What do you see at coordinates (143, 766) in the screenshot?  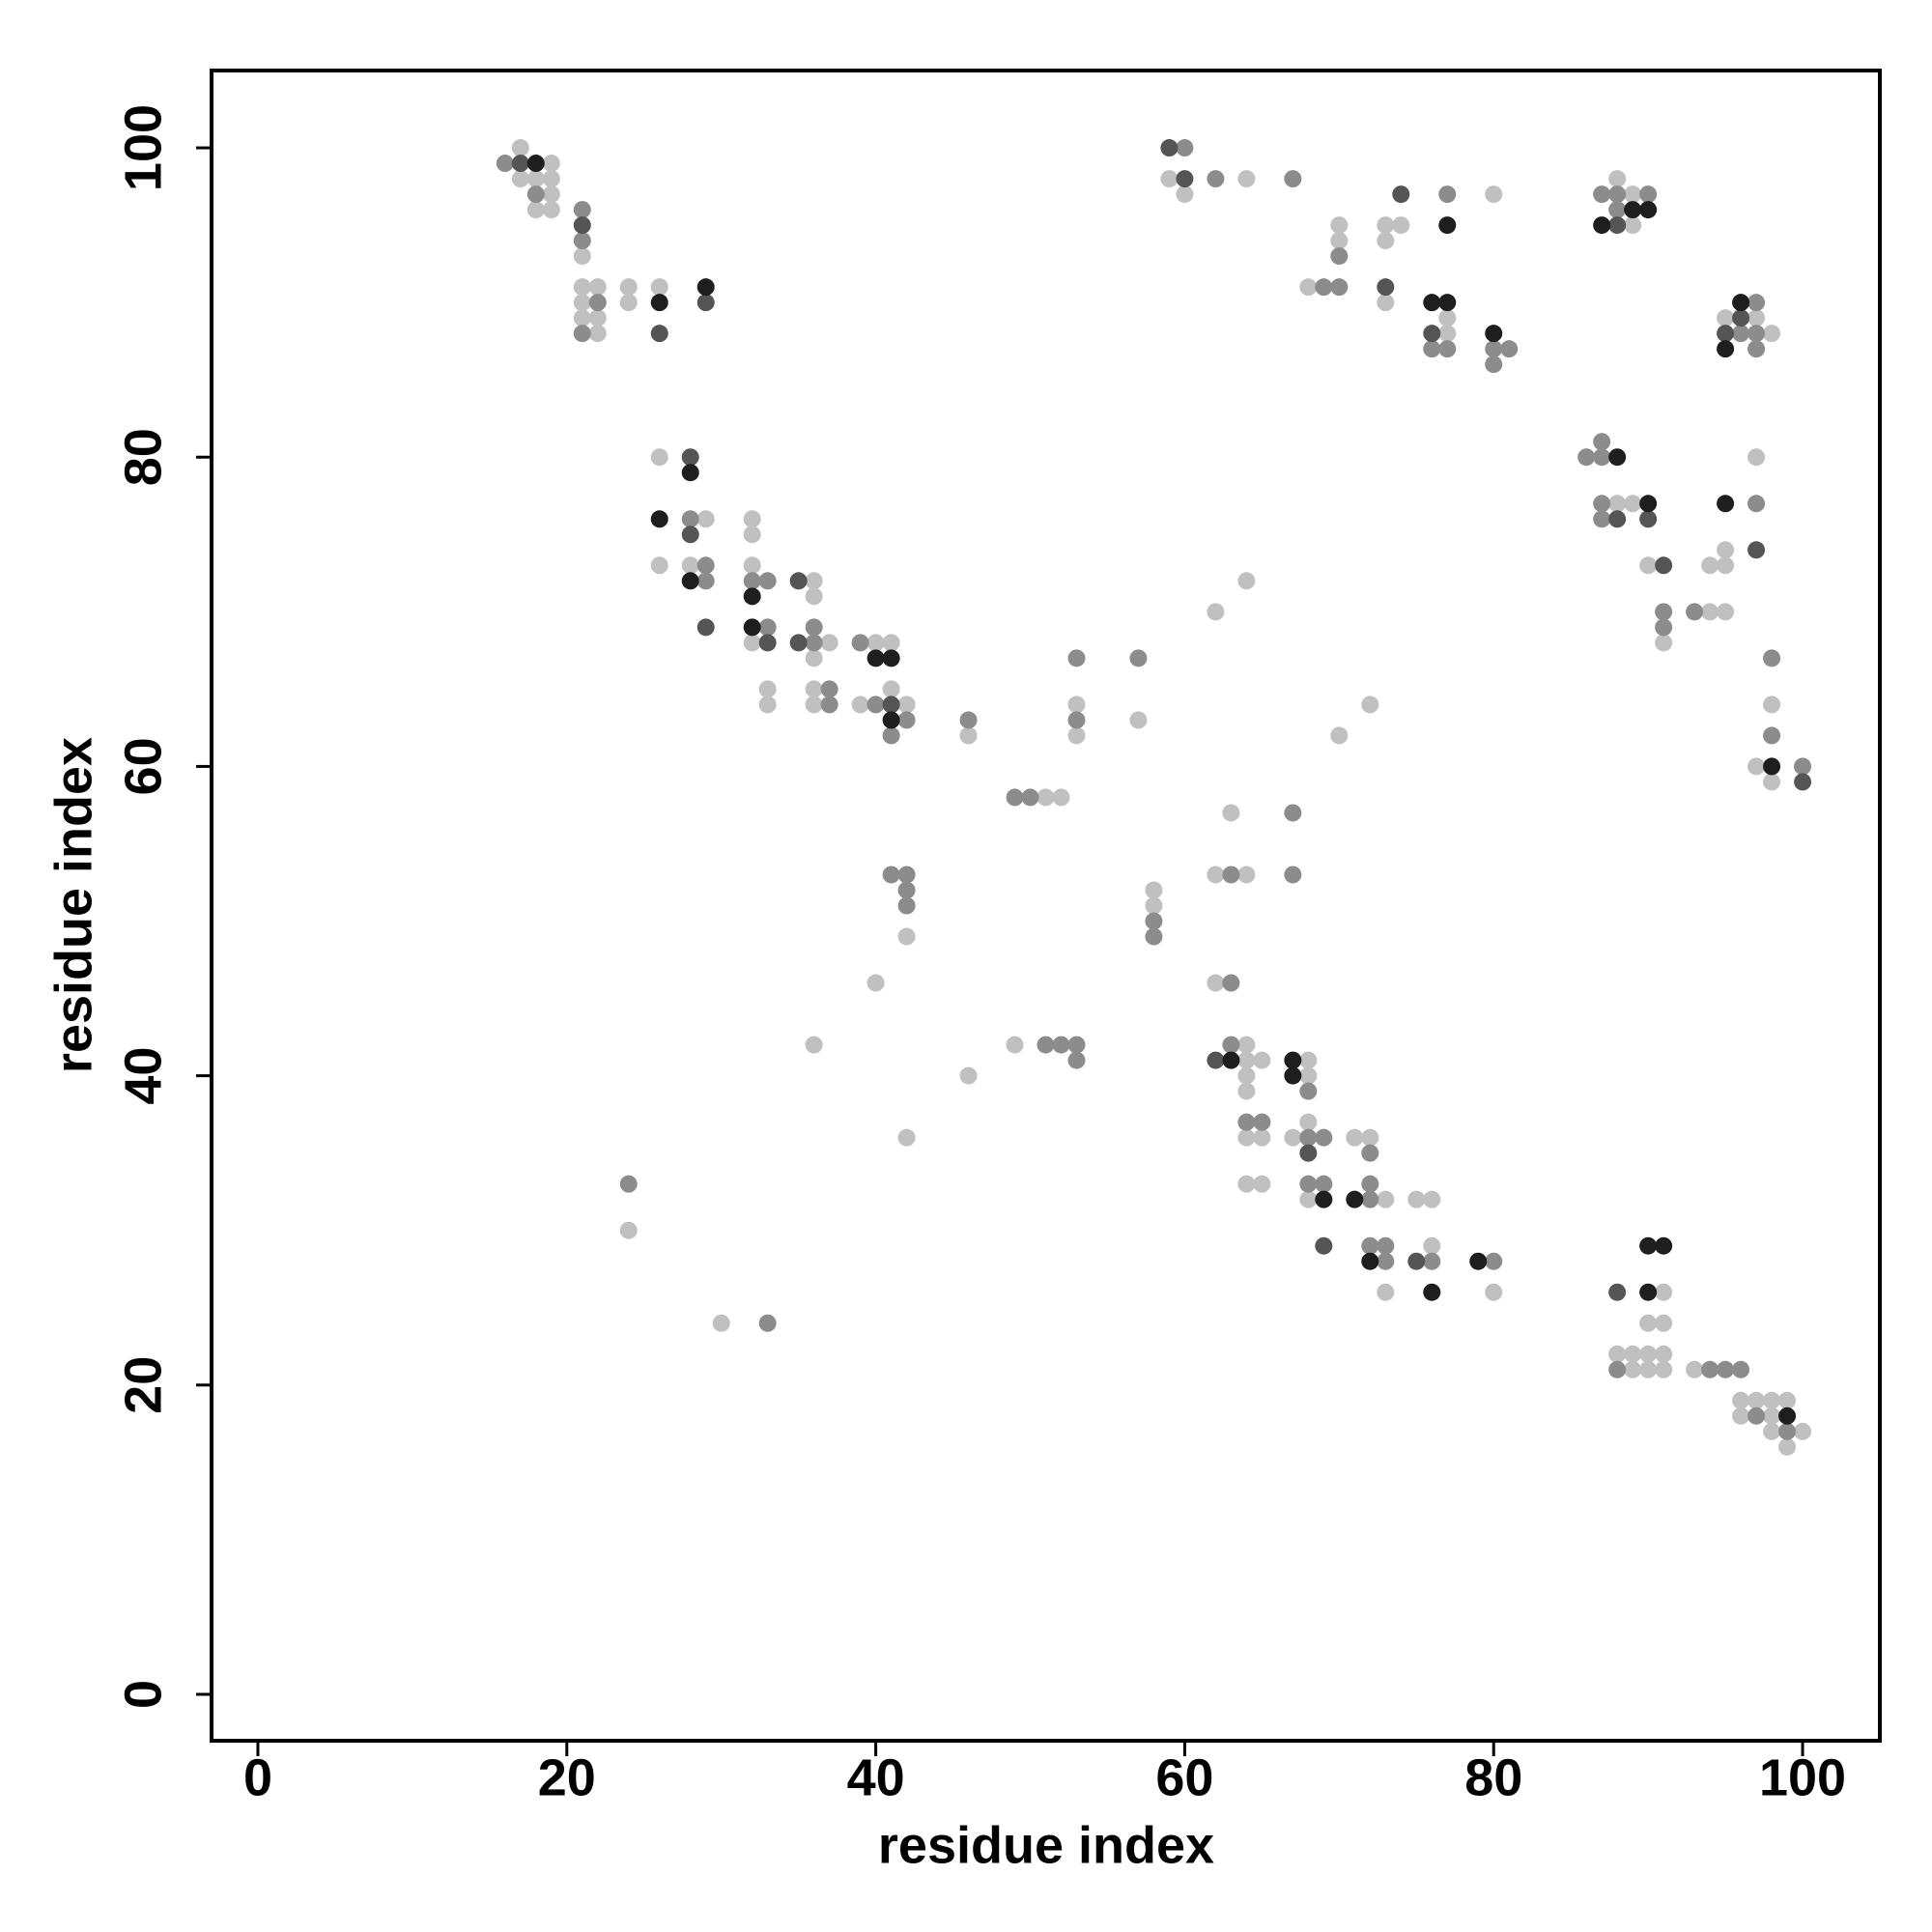 I see `y-tick-label: 60` at bounding box center [143, 766].